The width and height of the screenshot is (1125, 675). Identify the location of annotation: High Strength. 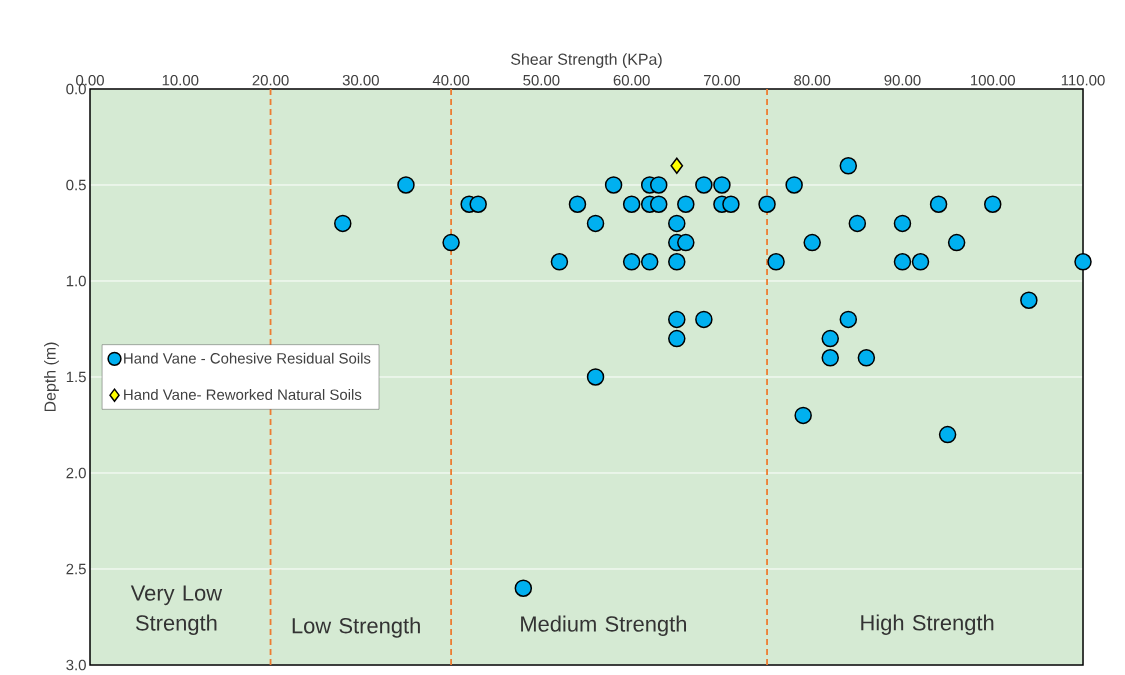
(927, 624).